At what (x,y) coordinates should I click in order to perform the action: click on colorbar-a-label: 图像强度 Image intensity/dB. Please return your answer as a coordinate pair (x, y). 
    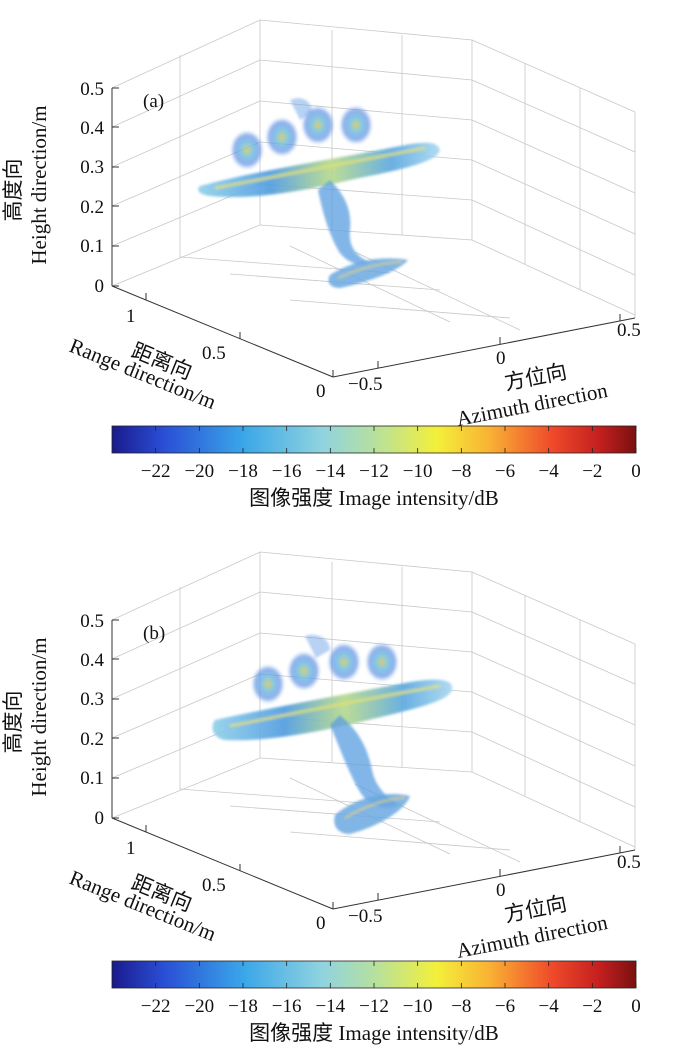
    Looking at the image, I should click on (374, 498).